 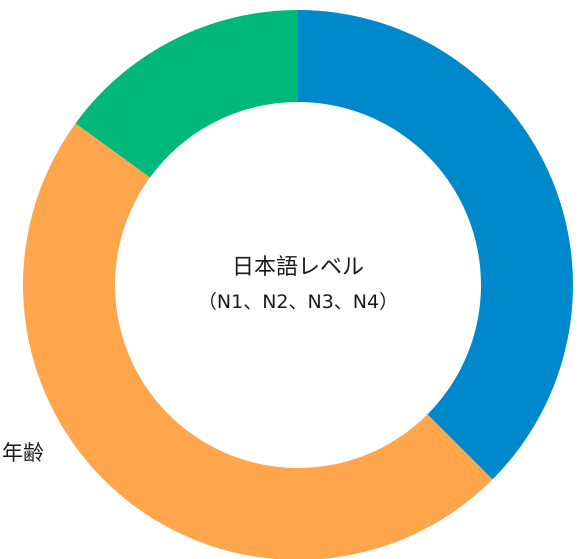 What do you see at coordinates (23, 453) in the screenshot?
I see `annotation-label: 年齢` at bounding box center [23, 453].